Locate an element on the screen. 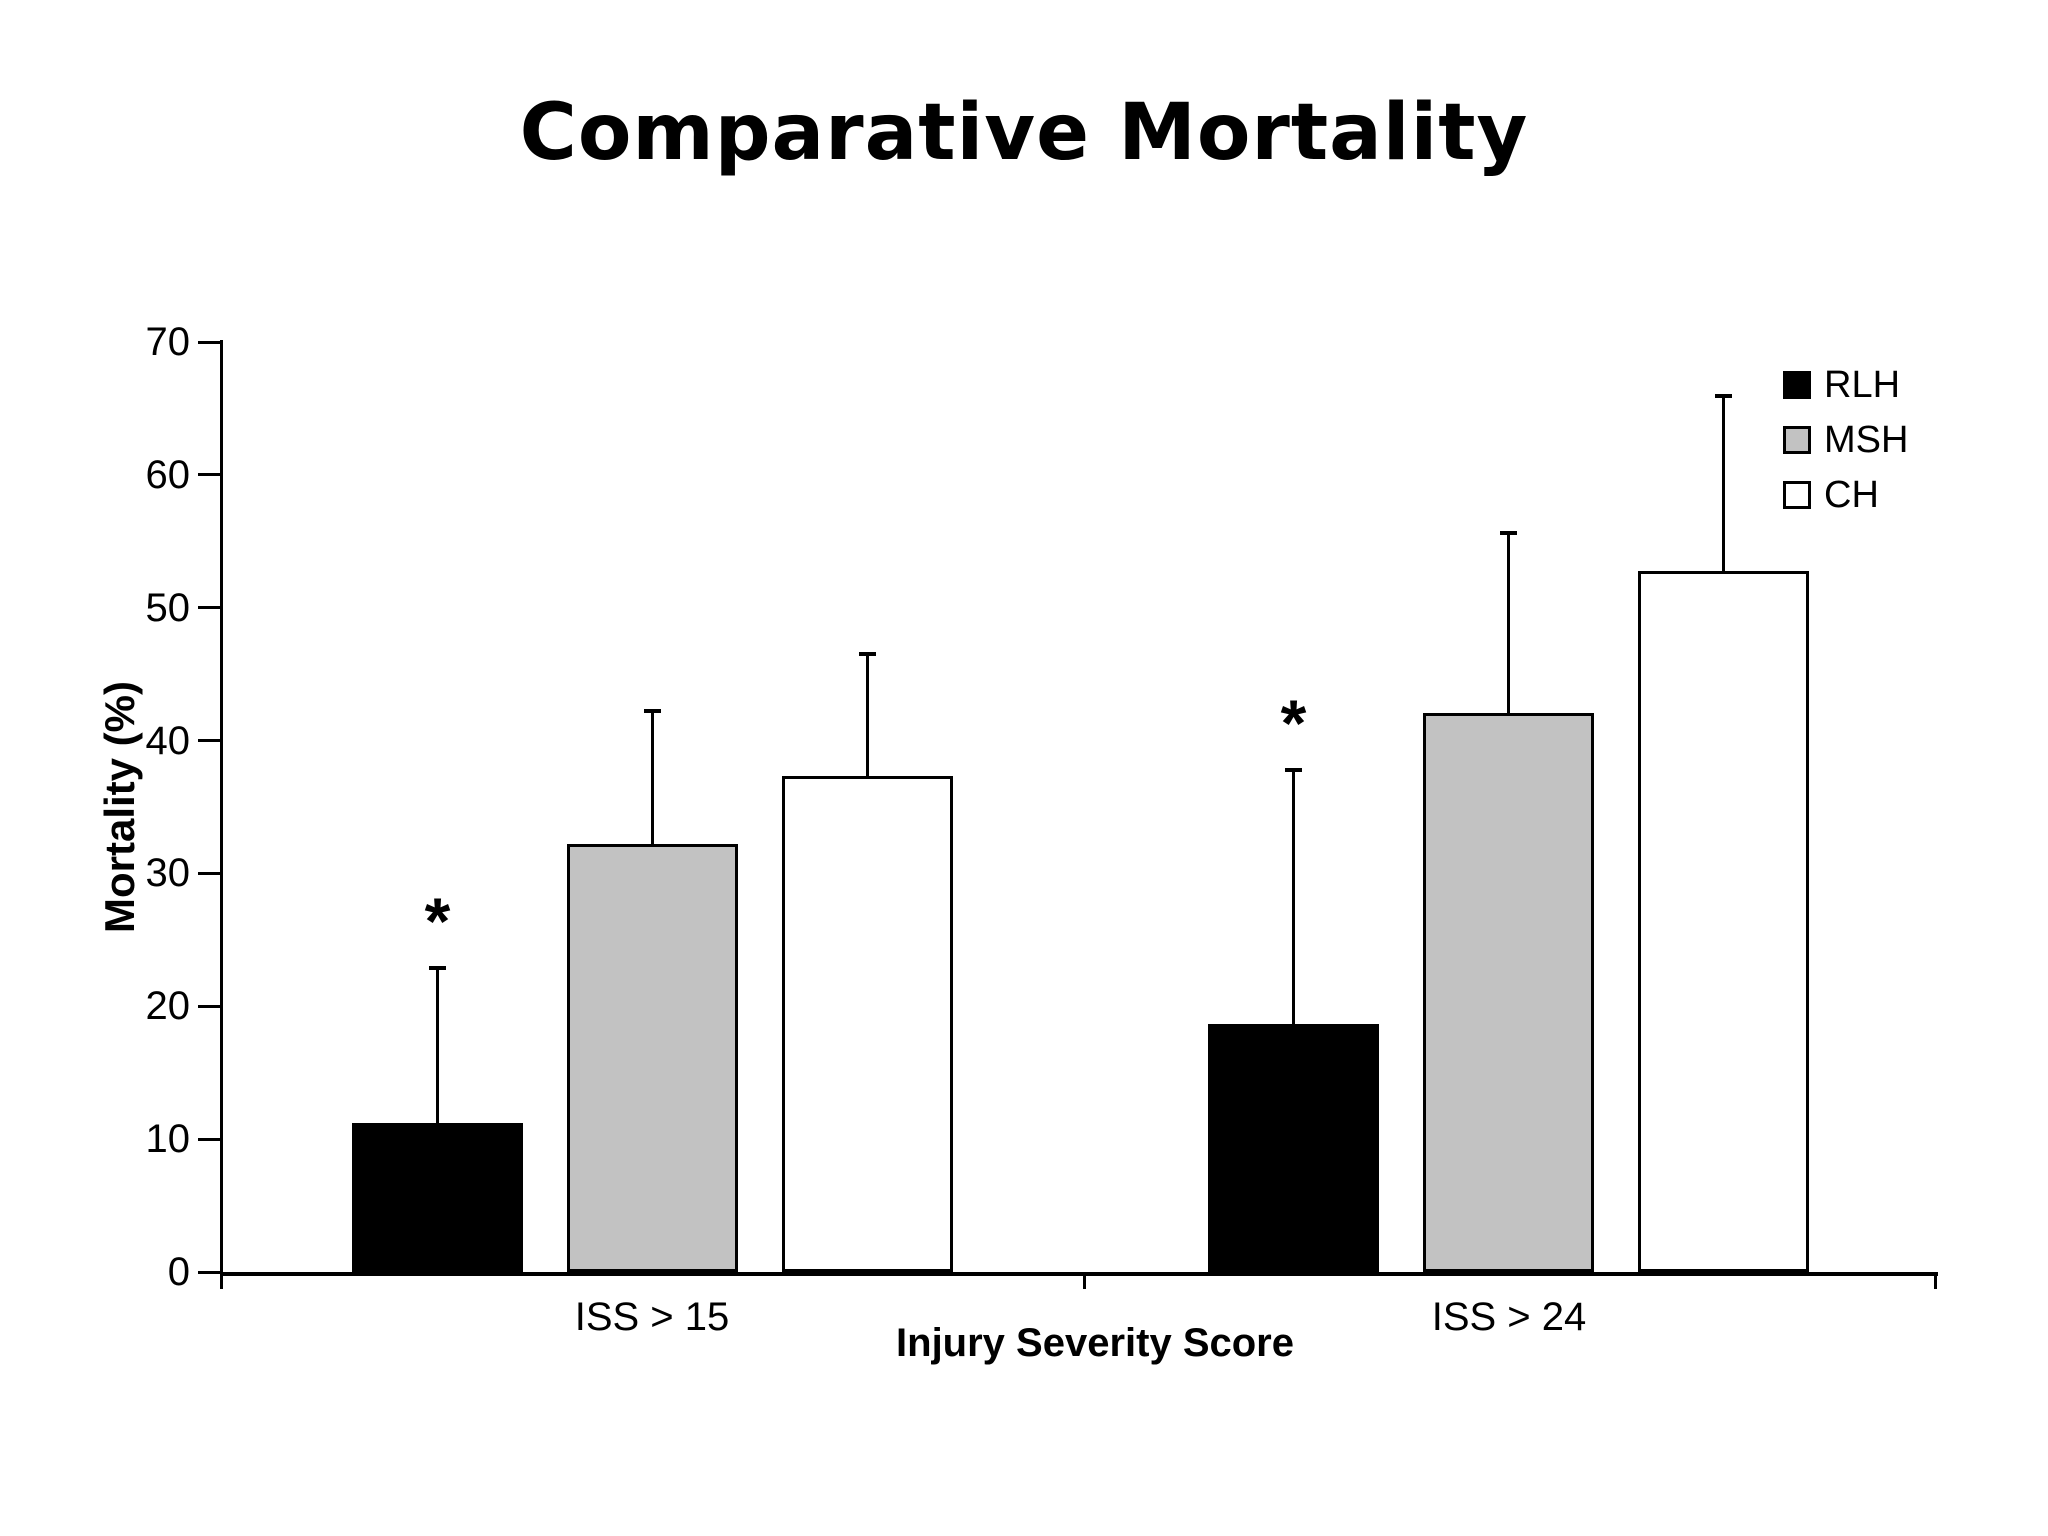 Image resolution: width=2048 pixels, height=1536 pixels. legend-row-ch: CH is located at coordinates (1845, 495).